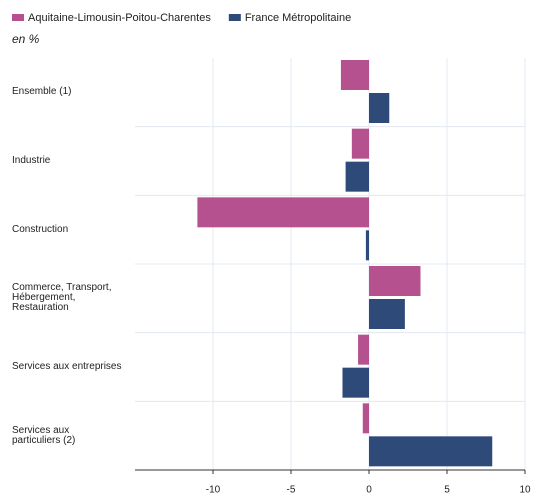 The image size is (533, 498). Describe the element at coordinates (31, 160) in the screenshot. I see `category-label: Industrie` at that location.